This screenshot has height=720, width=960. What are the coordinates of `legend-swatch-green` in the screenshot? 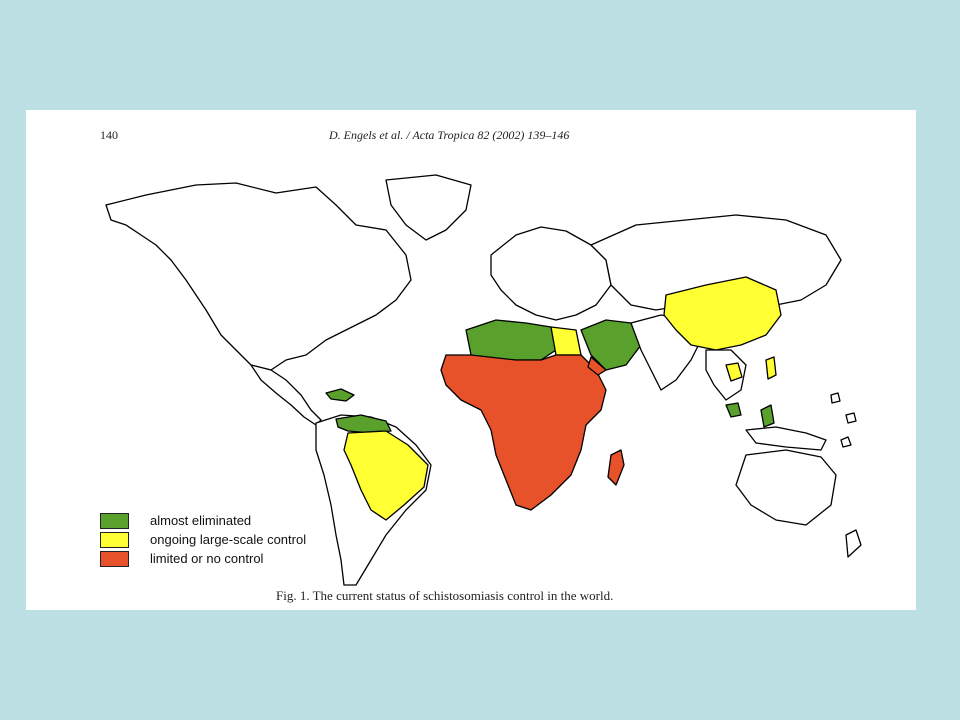 It's located at (114, 521).